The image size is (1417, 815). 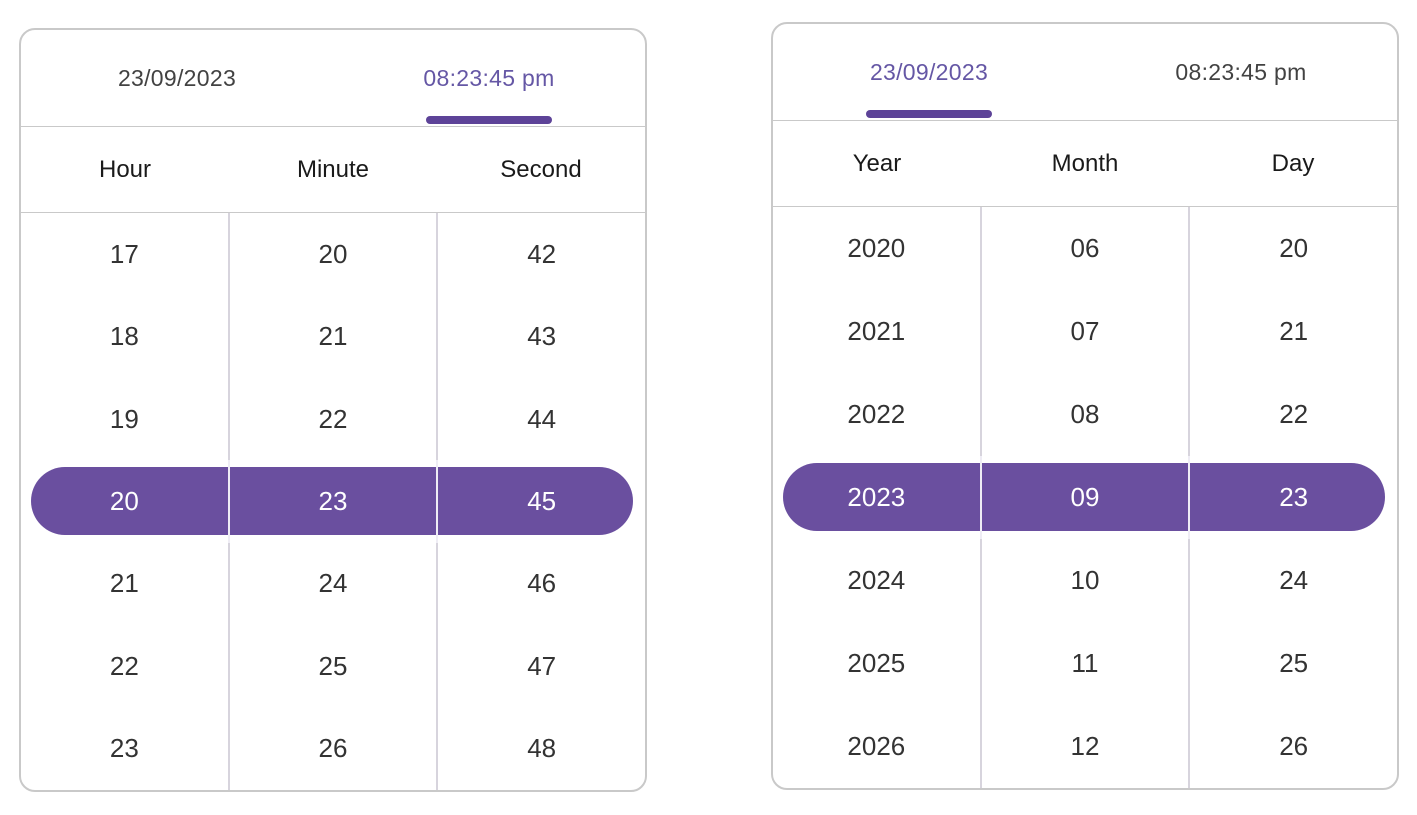 I want to click on picker-row: 2021 07 21, so click(x=1085, y=331).